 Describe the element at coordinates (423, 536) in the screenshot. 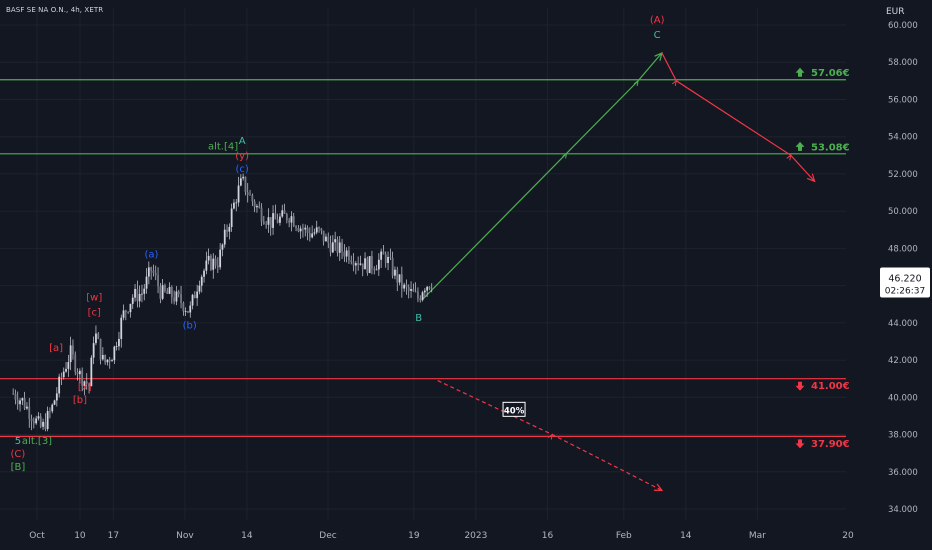

I see `time-axis-bg` at that location.